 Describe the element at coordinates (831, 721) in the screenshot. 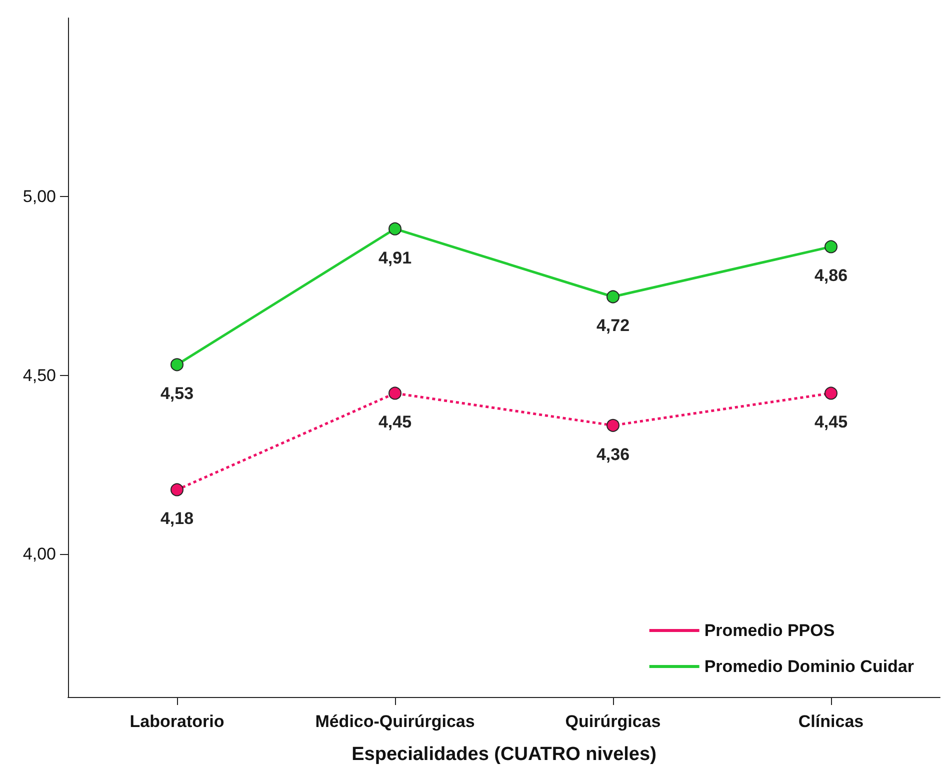

I see `x-tick-label: Clínicas` at that location.